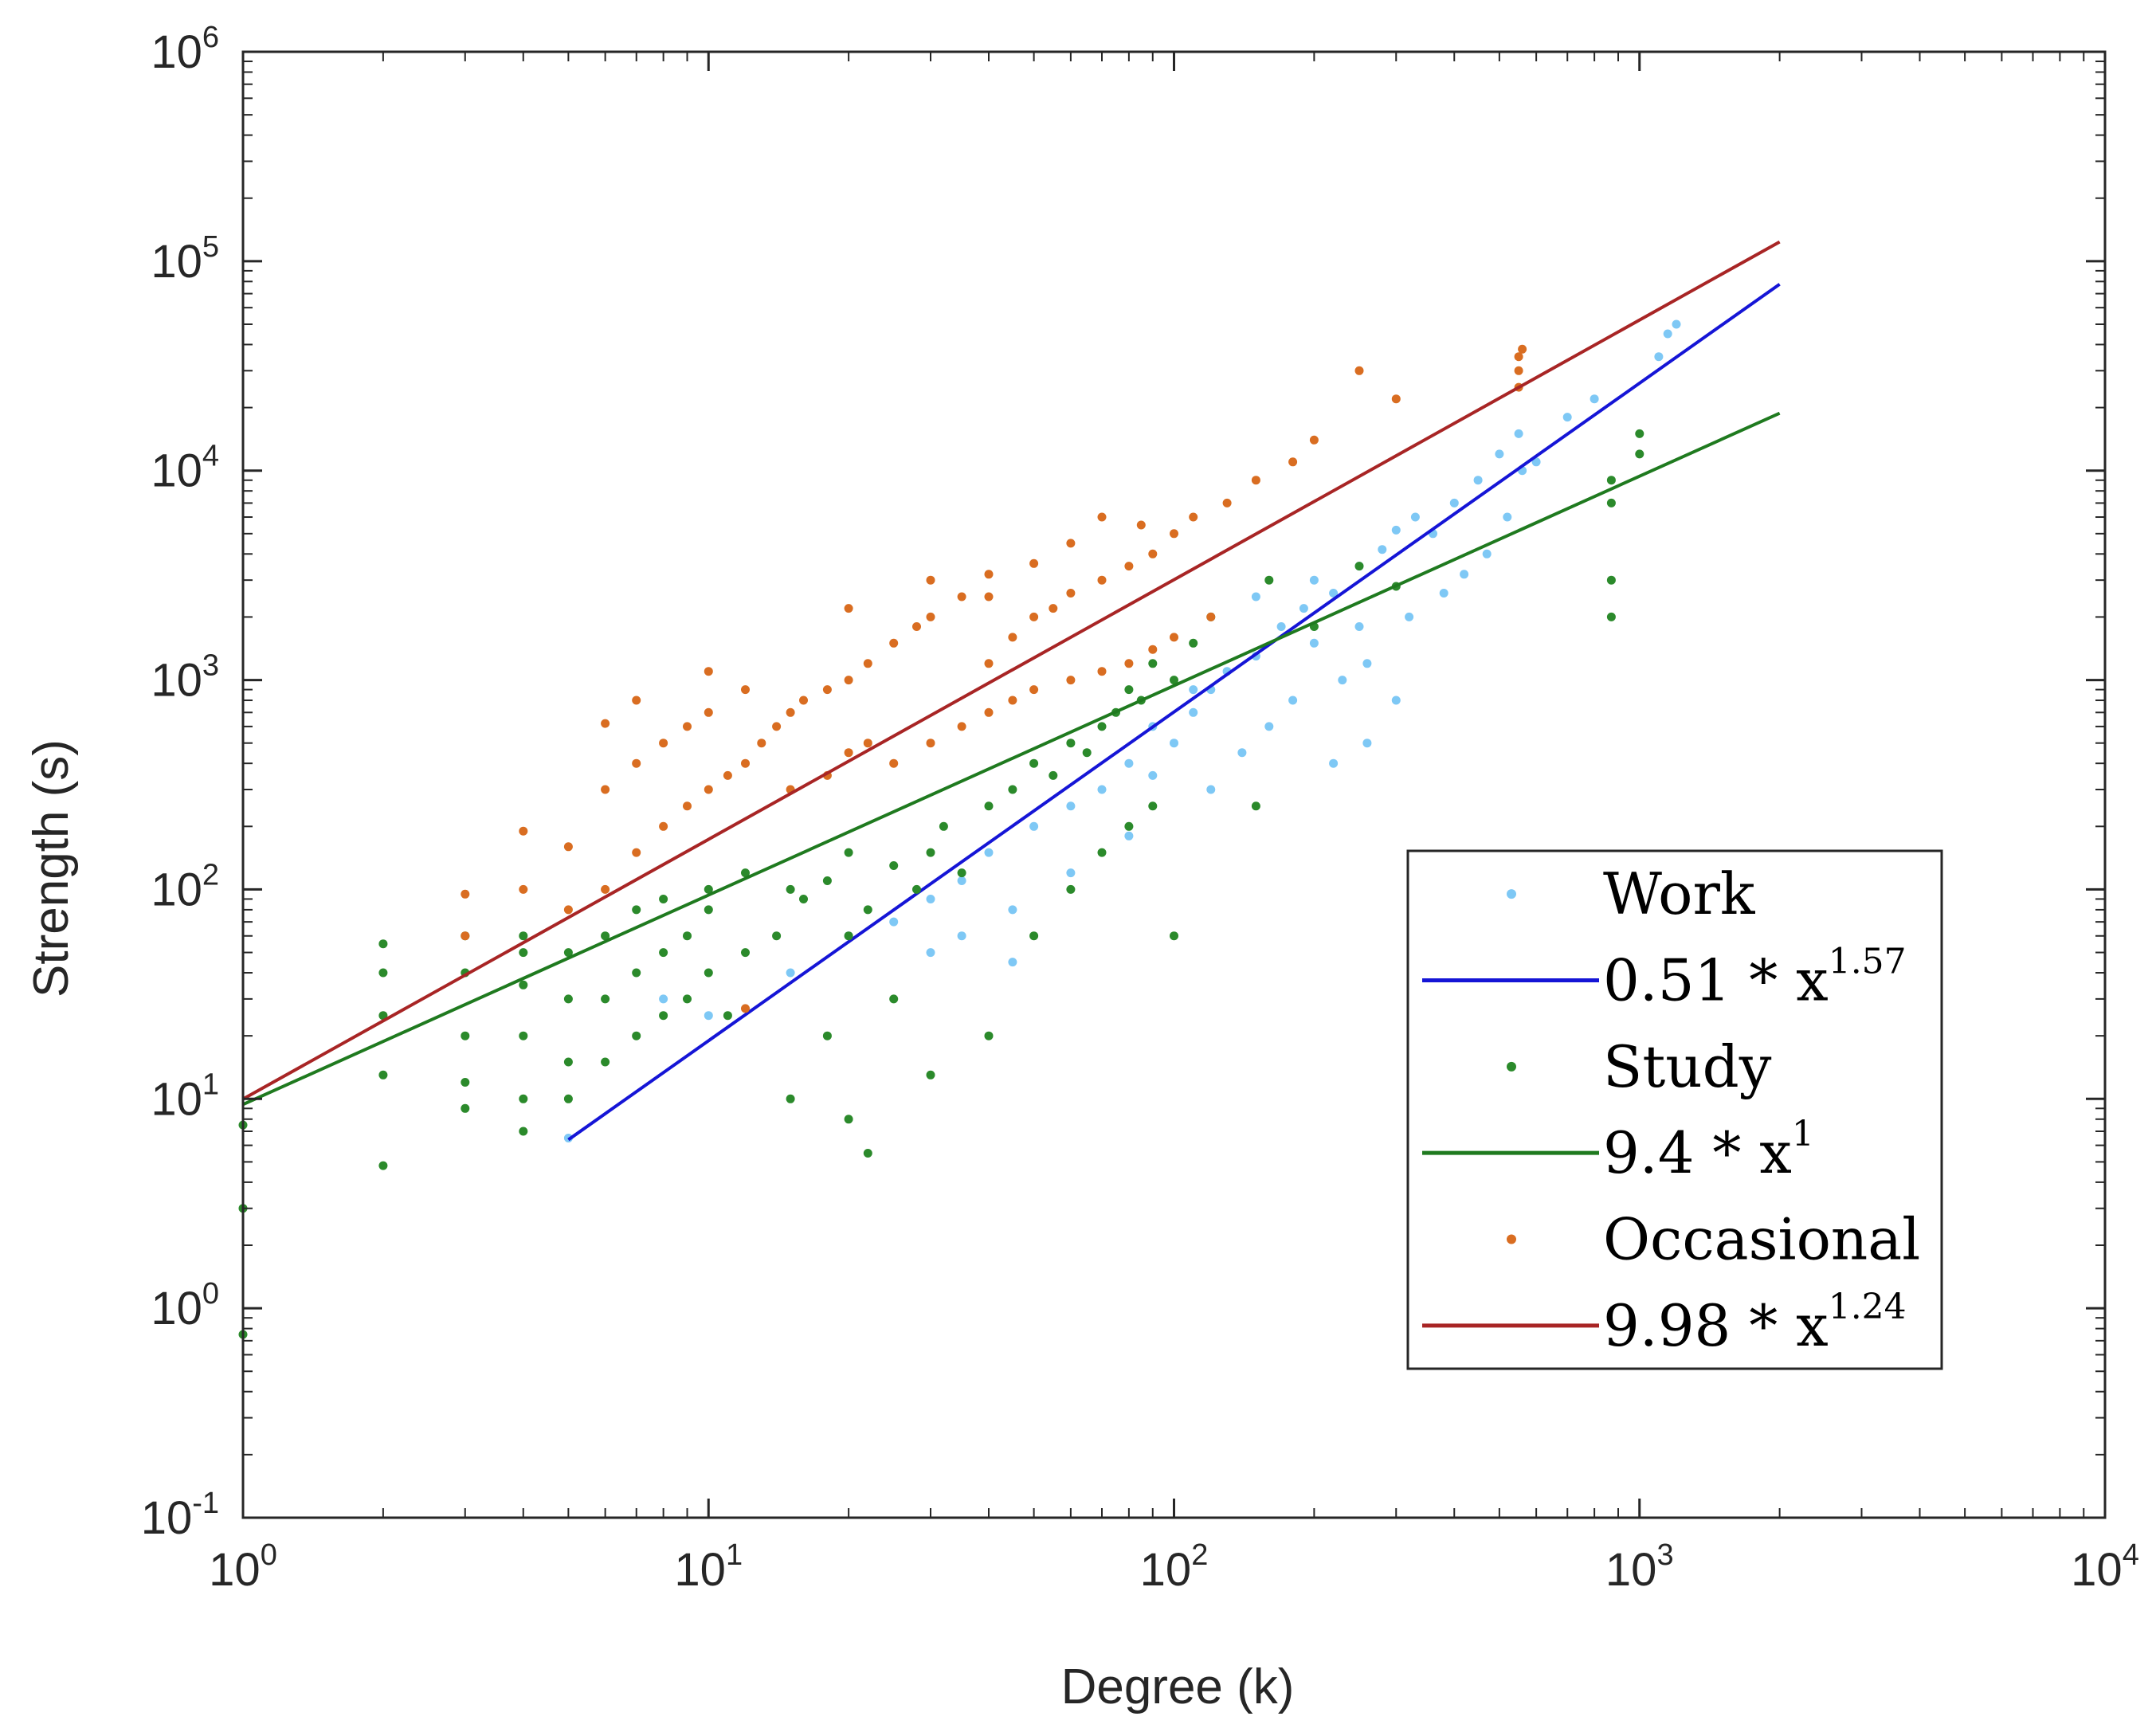 This screenshot has height=1732, width=2156. I want to click on x-axis-label: Degree (k), so click(1178, 1687).